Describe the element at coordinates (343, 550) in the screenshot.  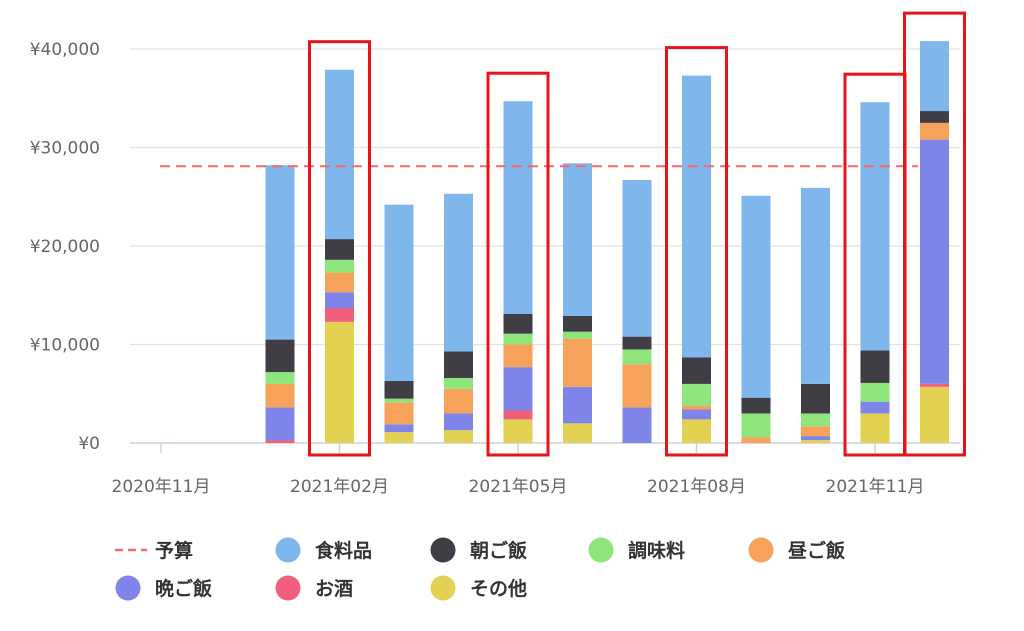
I see `legend-label: 食料品` at that location.